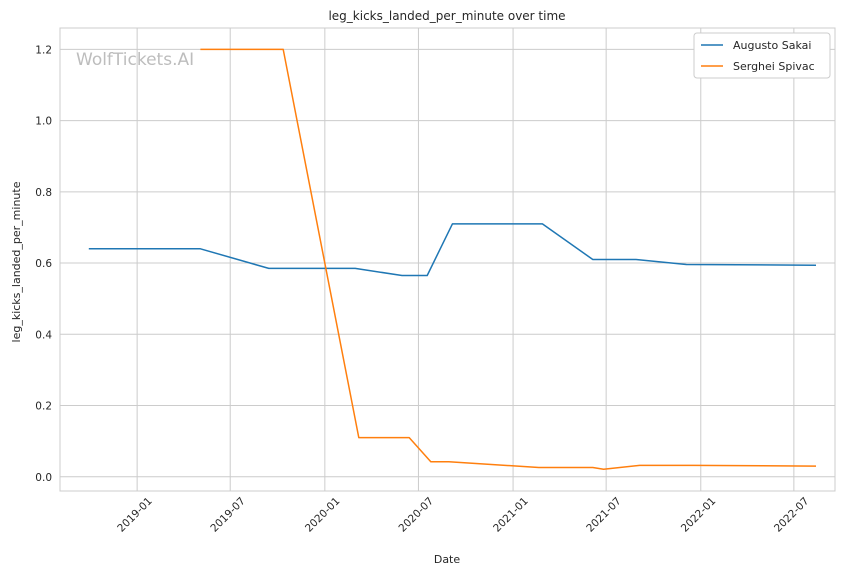  What do you see at coordinates (446, 16) in the screenshot?
I see `chart-title: leg_kicks_landed_per_minute over time` at bounding box center [446, 16].